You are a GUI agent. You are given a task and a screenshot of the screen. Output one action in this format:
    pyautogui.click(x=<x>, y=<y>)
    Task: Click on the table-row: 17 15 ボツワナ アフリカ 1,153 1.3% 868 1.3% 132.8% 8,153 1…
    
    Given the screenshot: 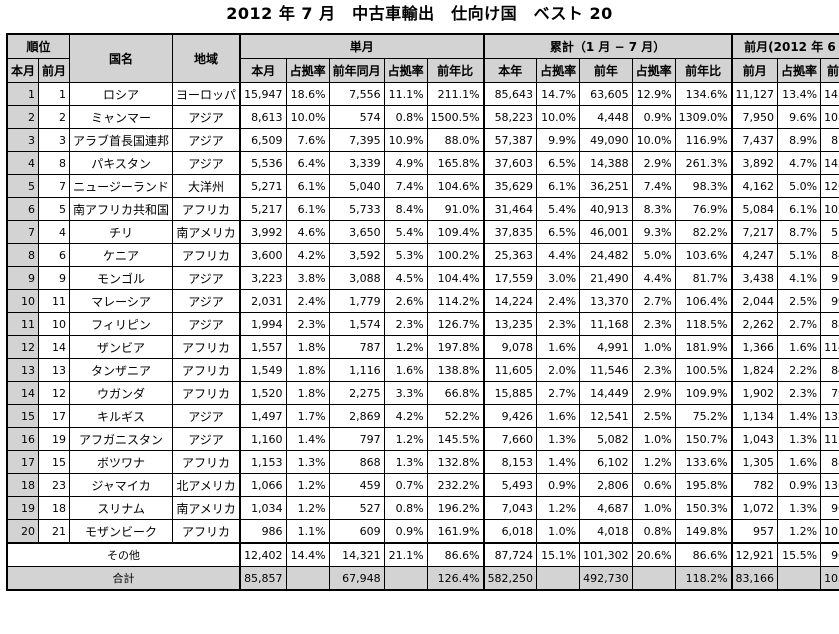 What is the action you would take?
    pyautogui.click(x=422, y=462)
    